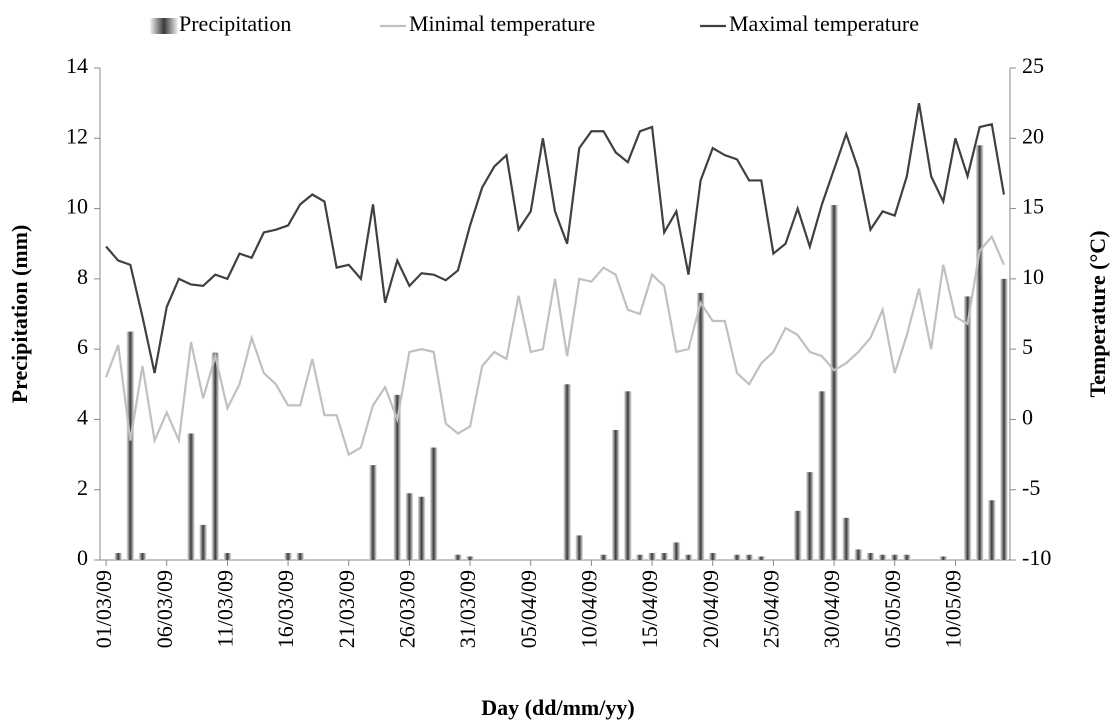 The height and width of the screenshot is (724, 1117). I want to click on x-tick-label: 16/03/09, so click(285, 609).